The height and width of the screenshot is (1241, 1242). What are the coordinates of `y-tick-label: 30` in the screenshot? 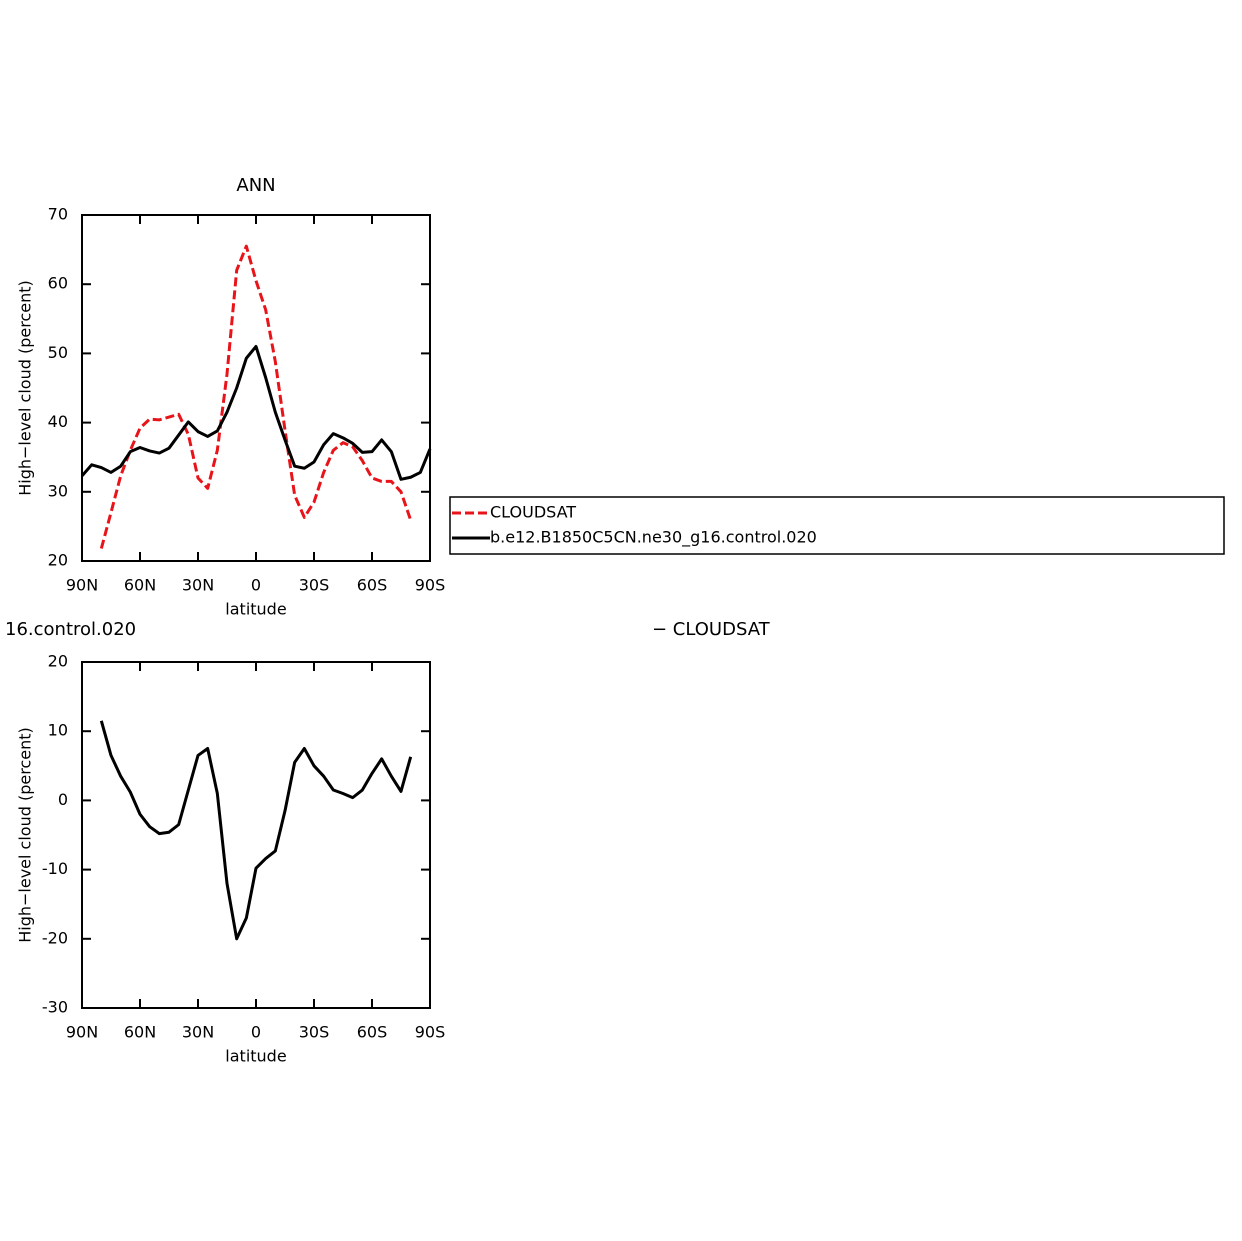 It's located at (58, 490).